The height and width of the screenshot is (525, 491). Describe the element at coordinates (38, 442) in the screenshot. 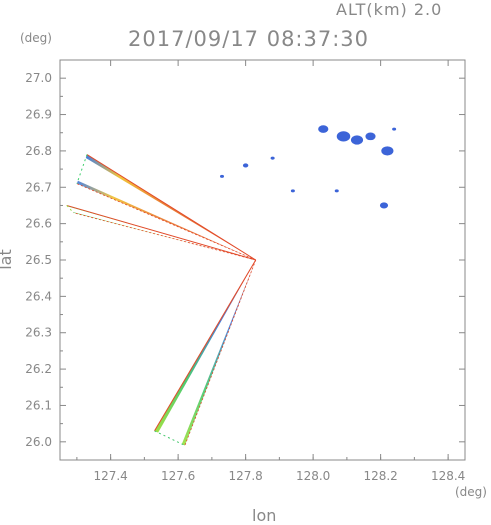

I see `y-tick-label: 26.0` at that location.